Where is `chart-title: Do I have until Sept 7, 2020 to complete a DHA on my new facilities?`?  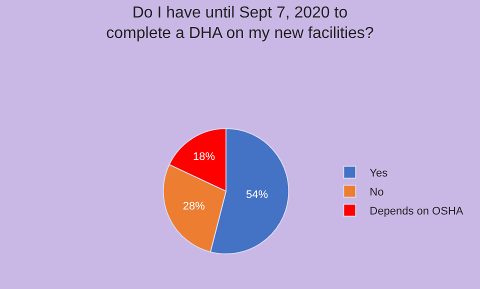 chart-title: Do I have until Sept 7, 2020 to complete a DHA on my new facilities? is located at coordinates (240, 23).